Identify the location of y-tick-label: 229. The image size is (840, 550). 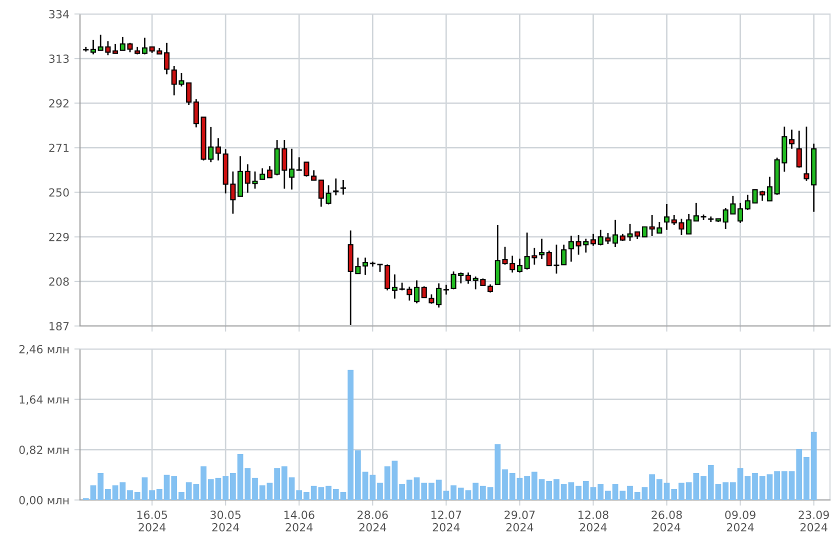
(59, 237).